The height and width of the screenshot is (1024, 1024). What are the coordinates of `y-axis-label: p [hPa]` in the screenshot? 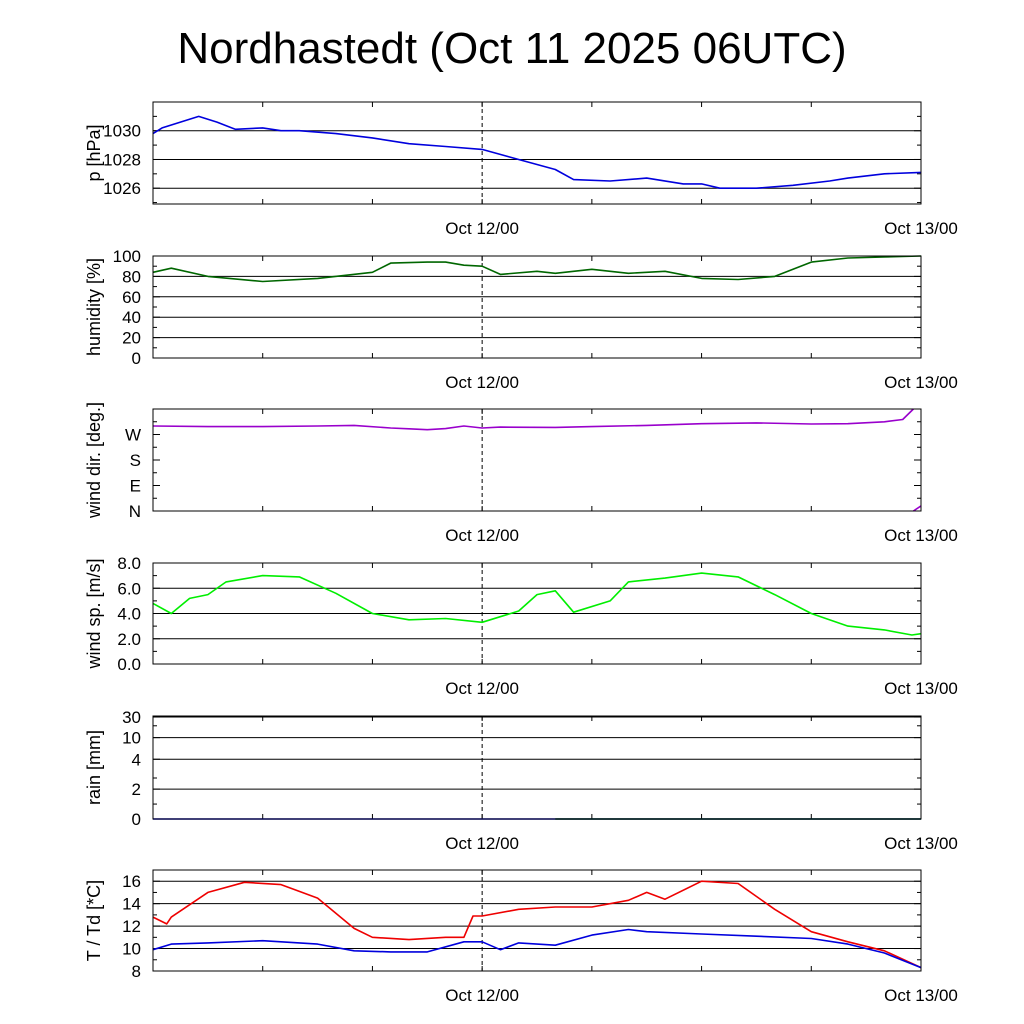 It's located at (94, 152).